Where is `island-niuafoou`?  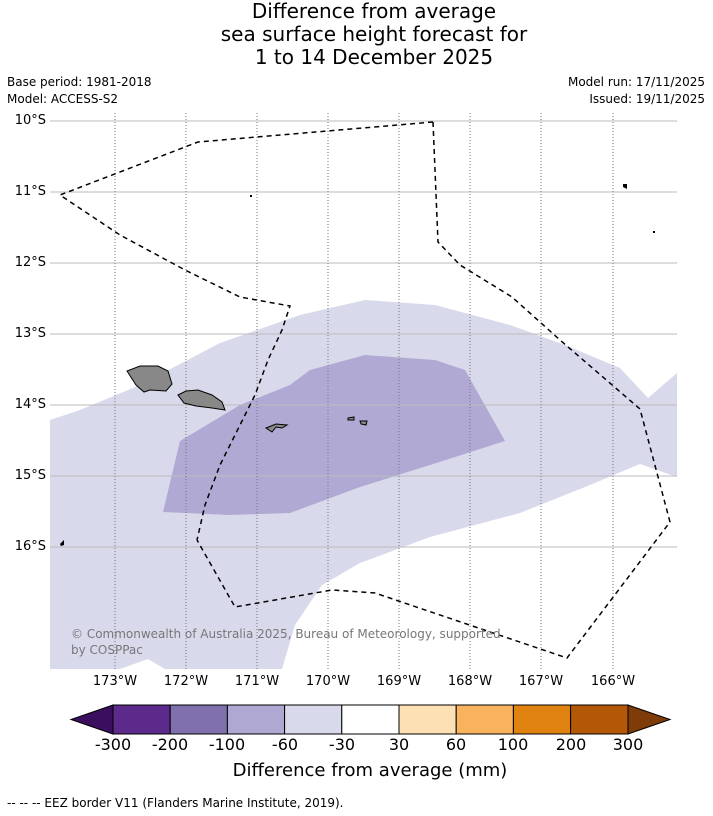 island-niuafoou is located at coordinates (62, 543).